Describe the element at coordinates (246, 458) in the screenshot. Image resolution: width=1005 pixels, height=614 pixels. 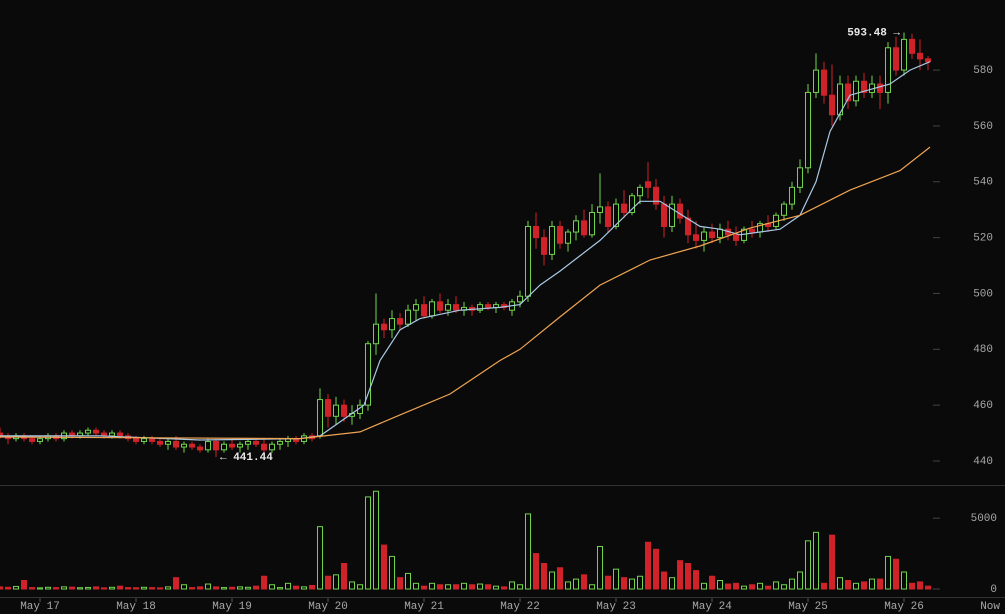
I see `price-annotation: ← 441.44` at that location.